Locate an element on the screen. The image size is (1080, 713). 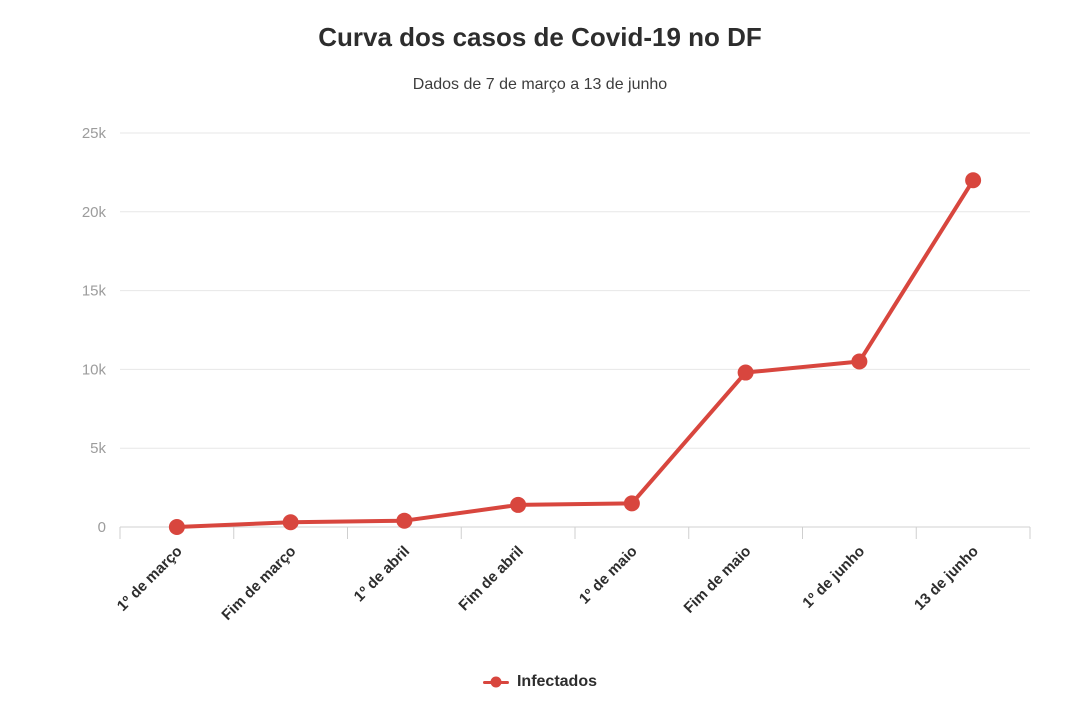
y-axis-tick-label: 25k is located at coordinates (94, 133).